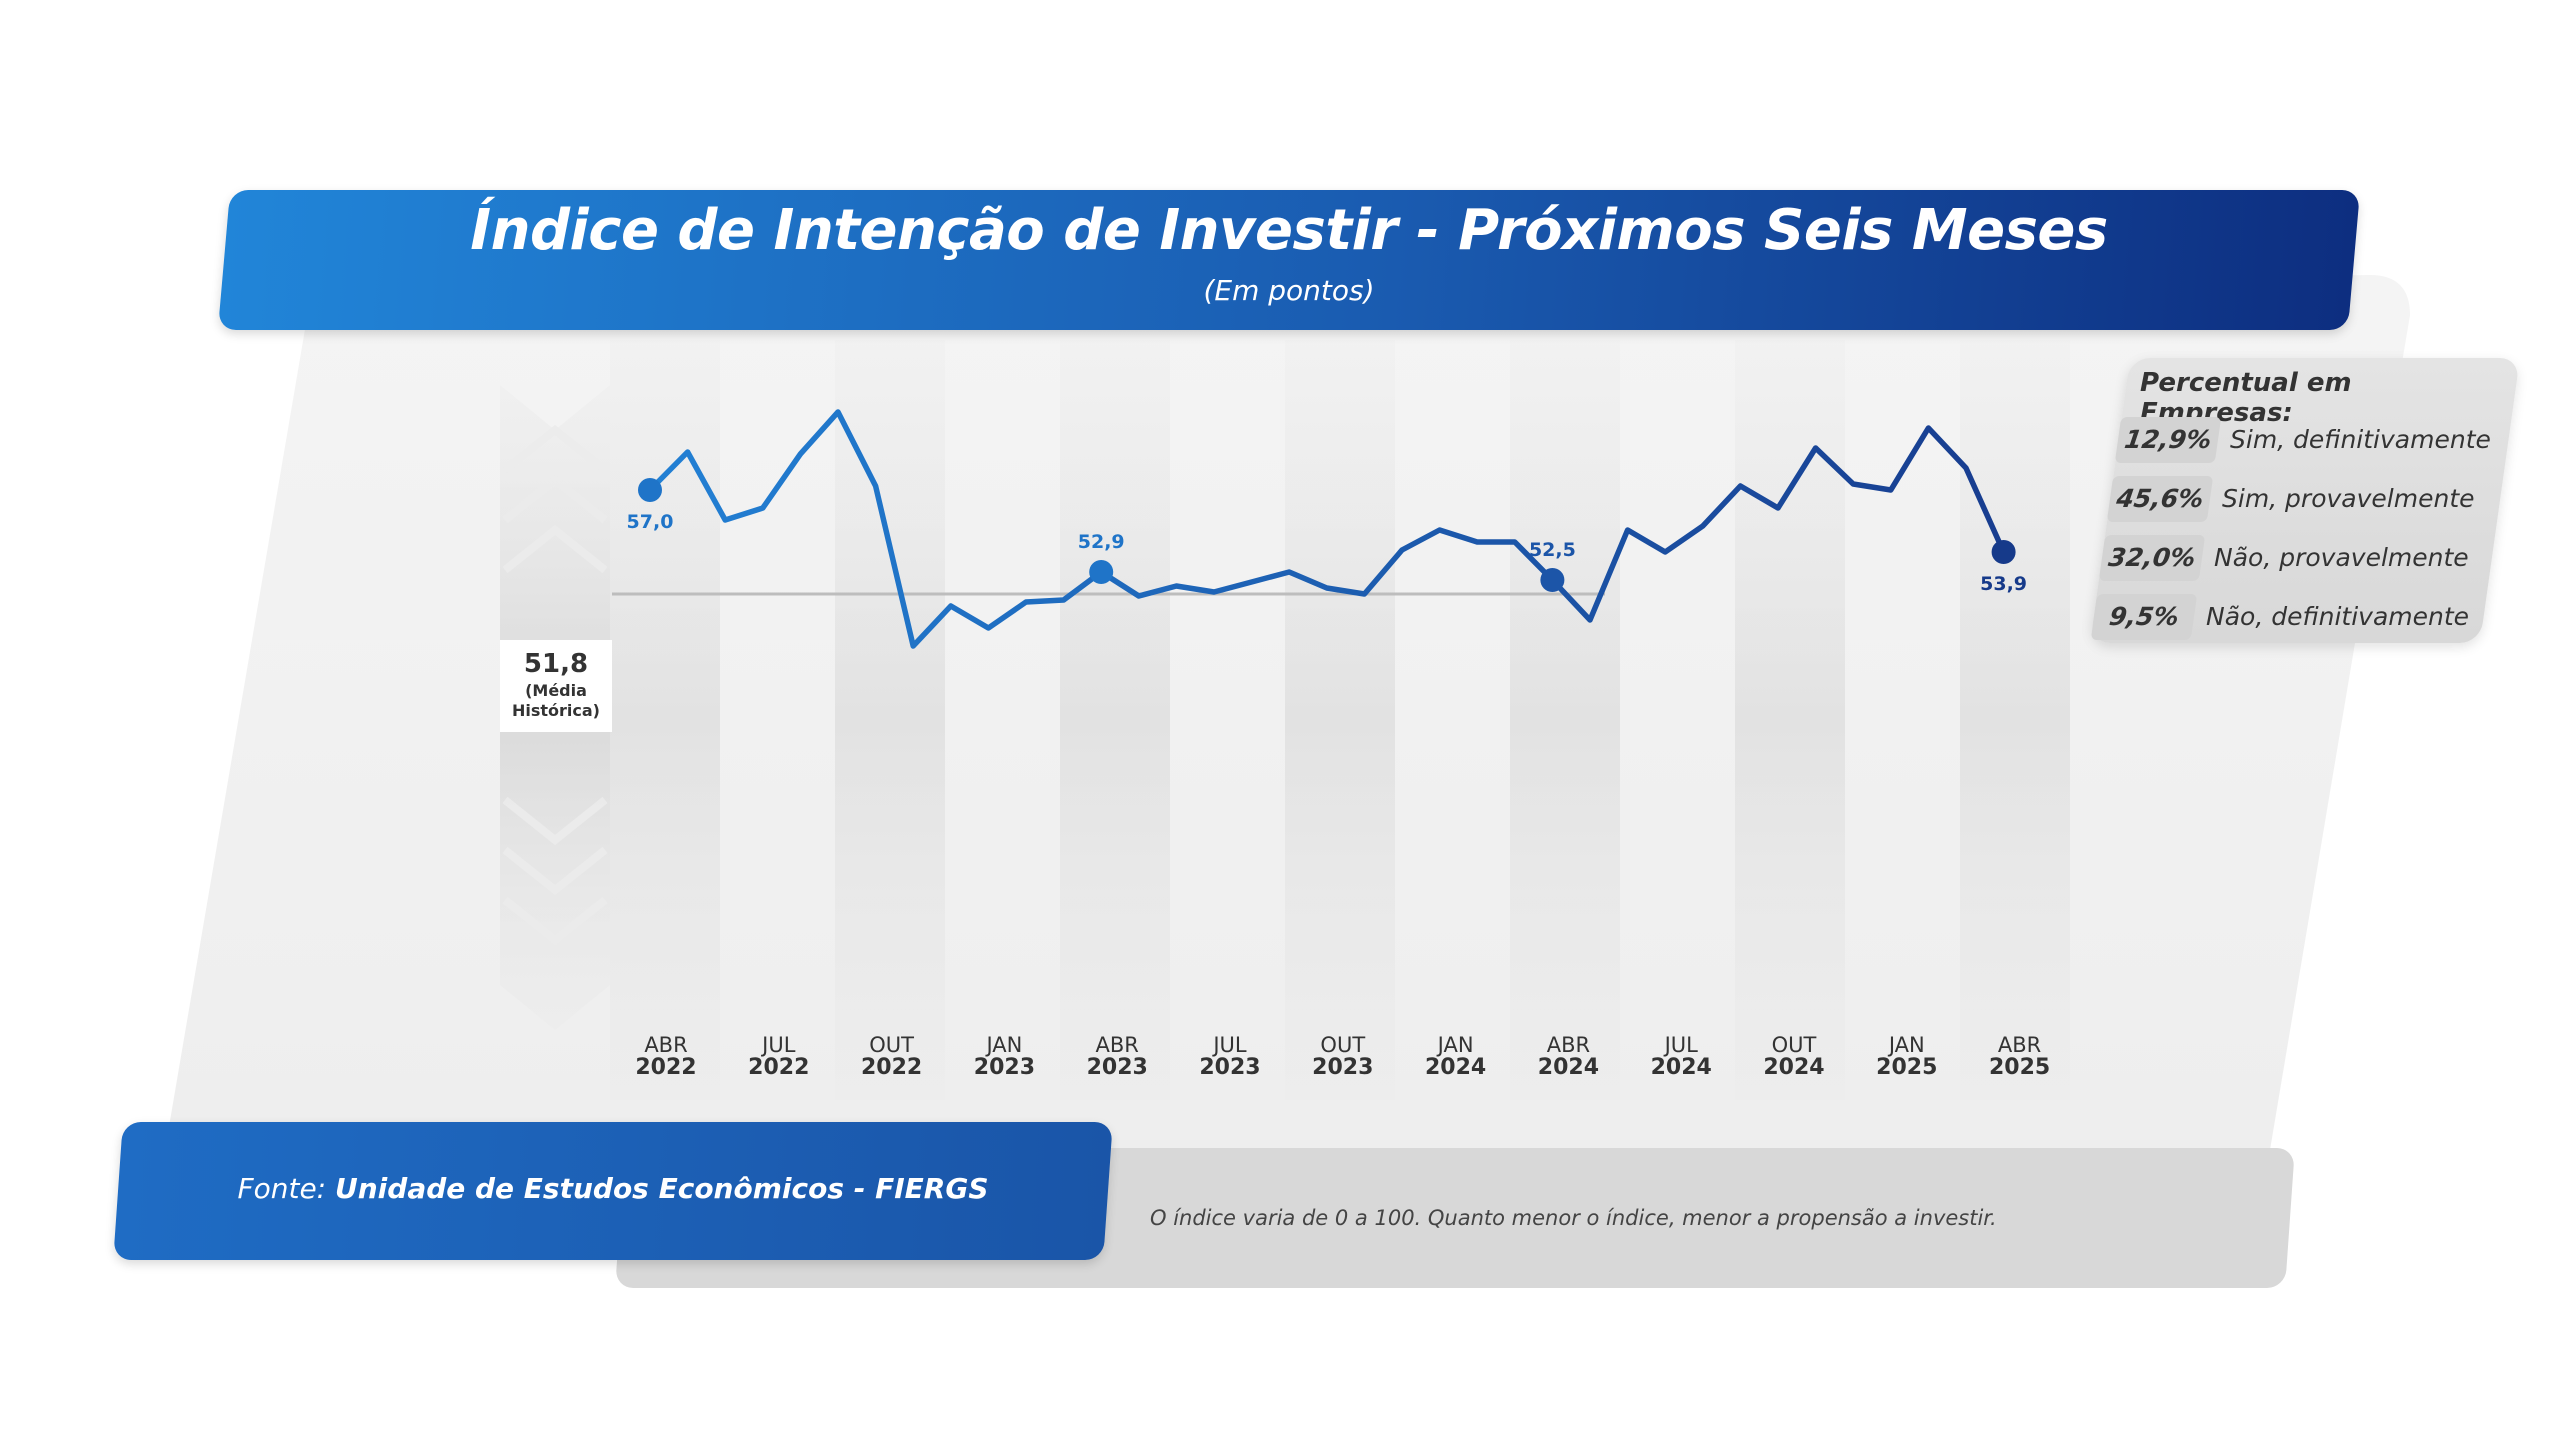  Describe the element at coordinates (2341, 557) in the screenshot. I see `legend-item-label: Não, provavelmente` at that location.